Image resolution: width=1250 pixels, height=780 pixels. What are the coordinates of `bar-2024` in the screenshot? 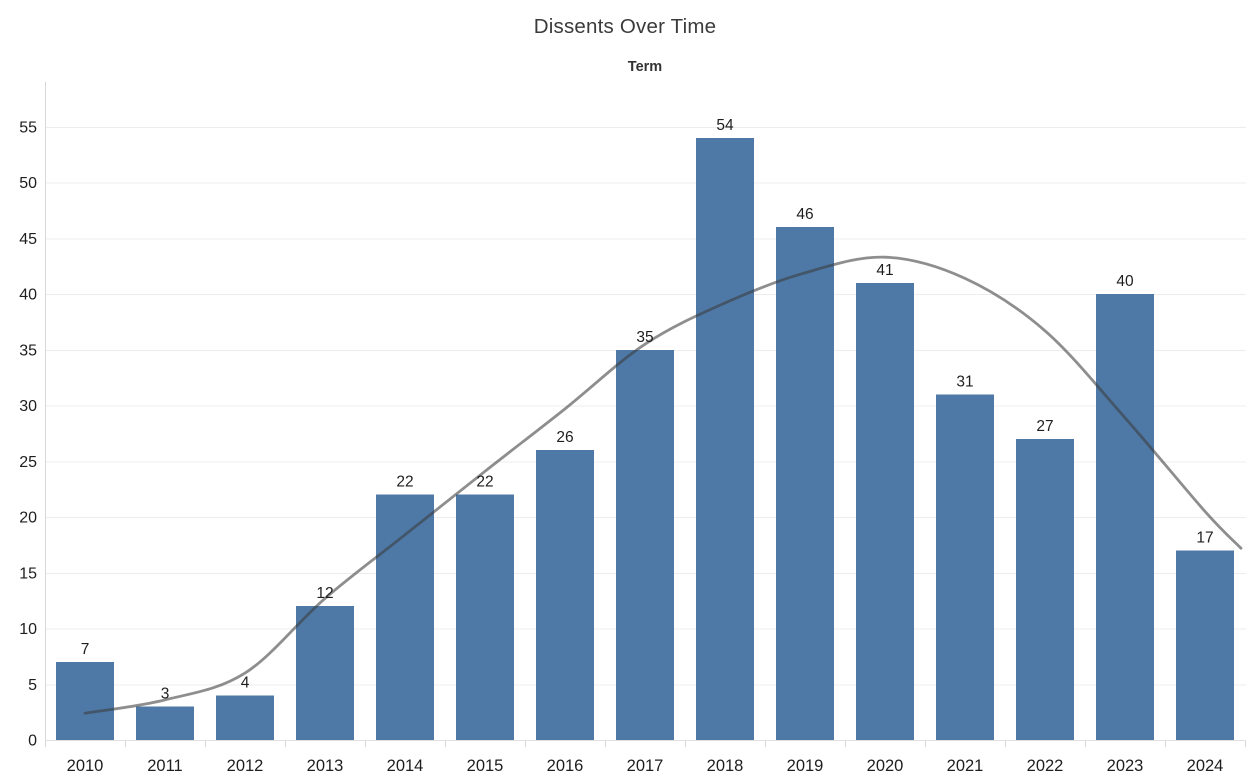 It's located at (1205, 645).